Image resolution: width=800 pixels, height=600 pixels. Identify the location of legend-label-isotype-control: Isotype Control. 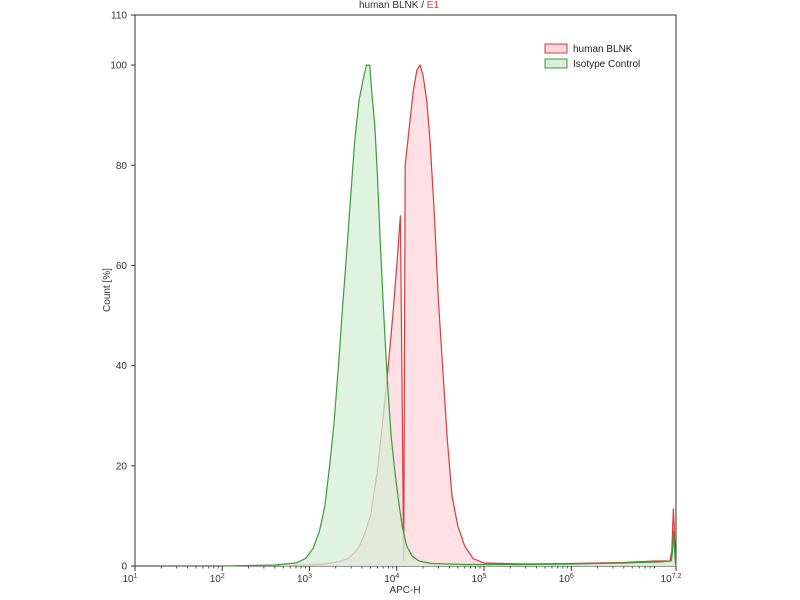
(606, 64).